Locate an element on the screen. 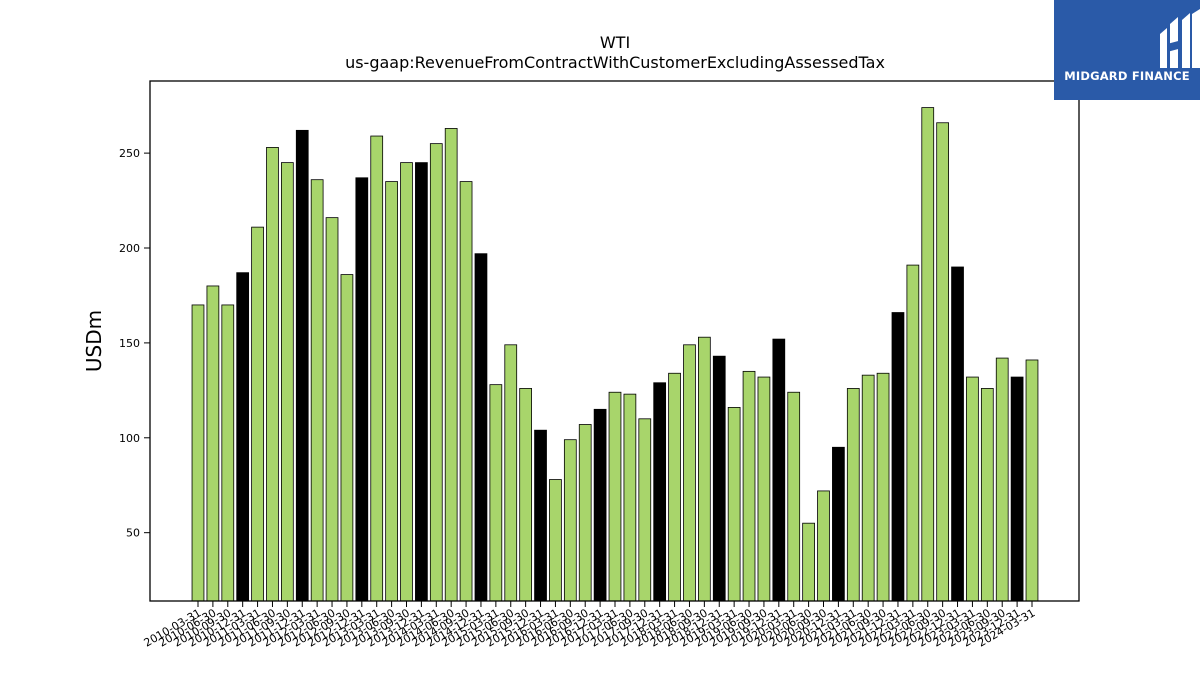  y-axis-ticks: 50 100 150 200 250 is located at coordinates (134, 343).